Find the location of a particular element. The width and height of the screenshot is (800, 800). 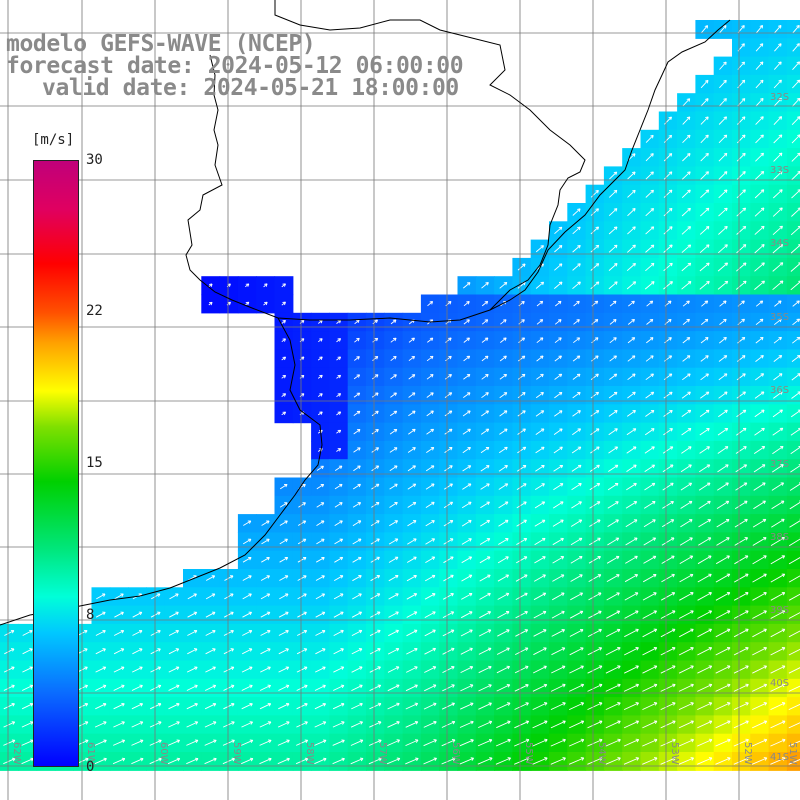

wind-cell is located at coordinates (793, 29).